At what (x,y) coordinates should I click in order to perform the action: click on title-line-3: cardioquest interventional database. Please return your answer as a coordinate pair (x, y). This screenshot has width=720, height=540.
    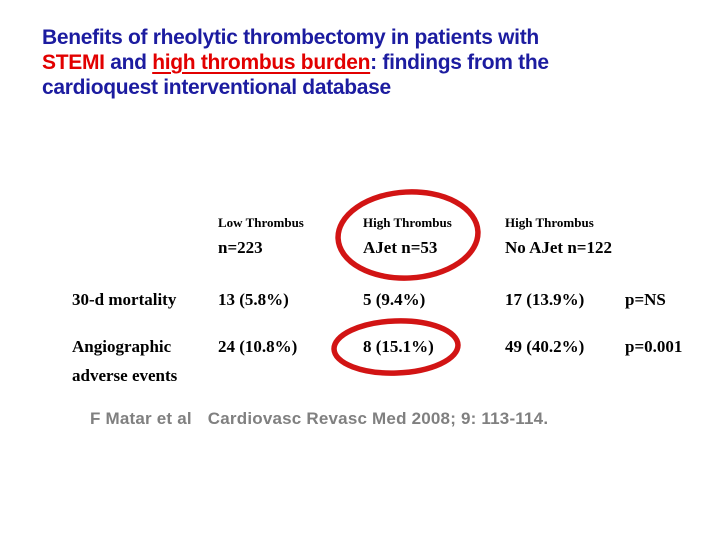
    Looking at the image, I should click on (352, 87).